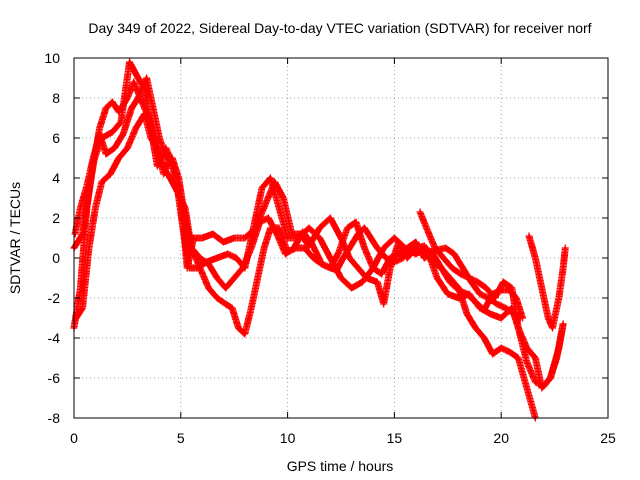 The image size is (640, 480). What do you see at coordinates (608, 438) in the screenshot?
I see `x-tick-label: 25` at bounding box center [608, 438].